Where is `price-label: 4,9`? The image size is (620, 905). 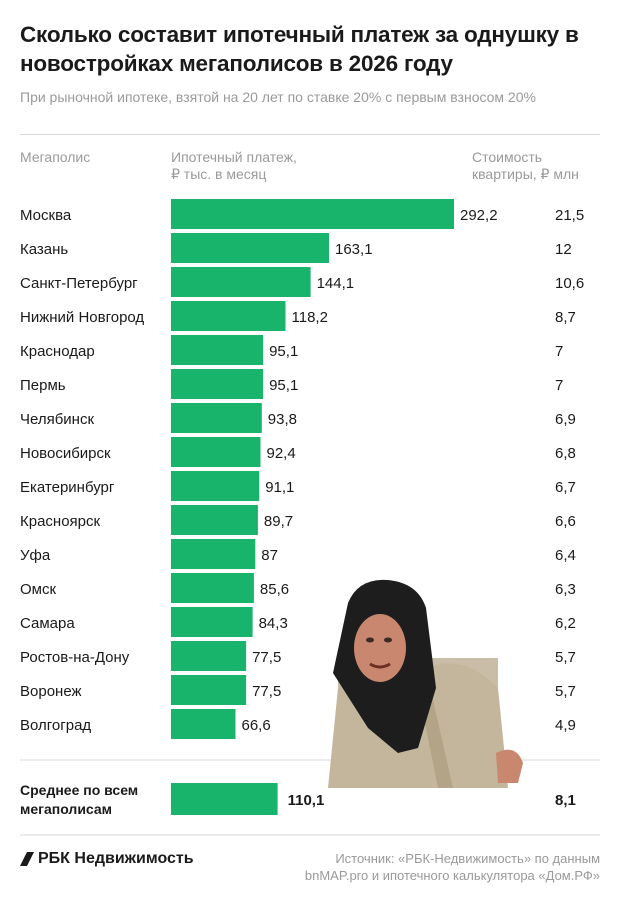
price-label: 4,9 is located at coordinates (565, 725).